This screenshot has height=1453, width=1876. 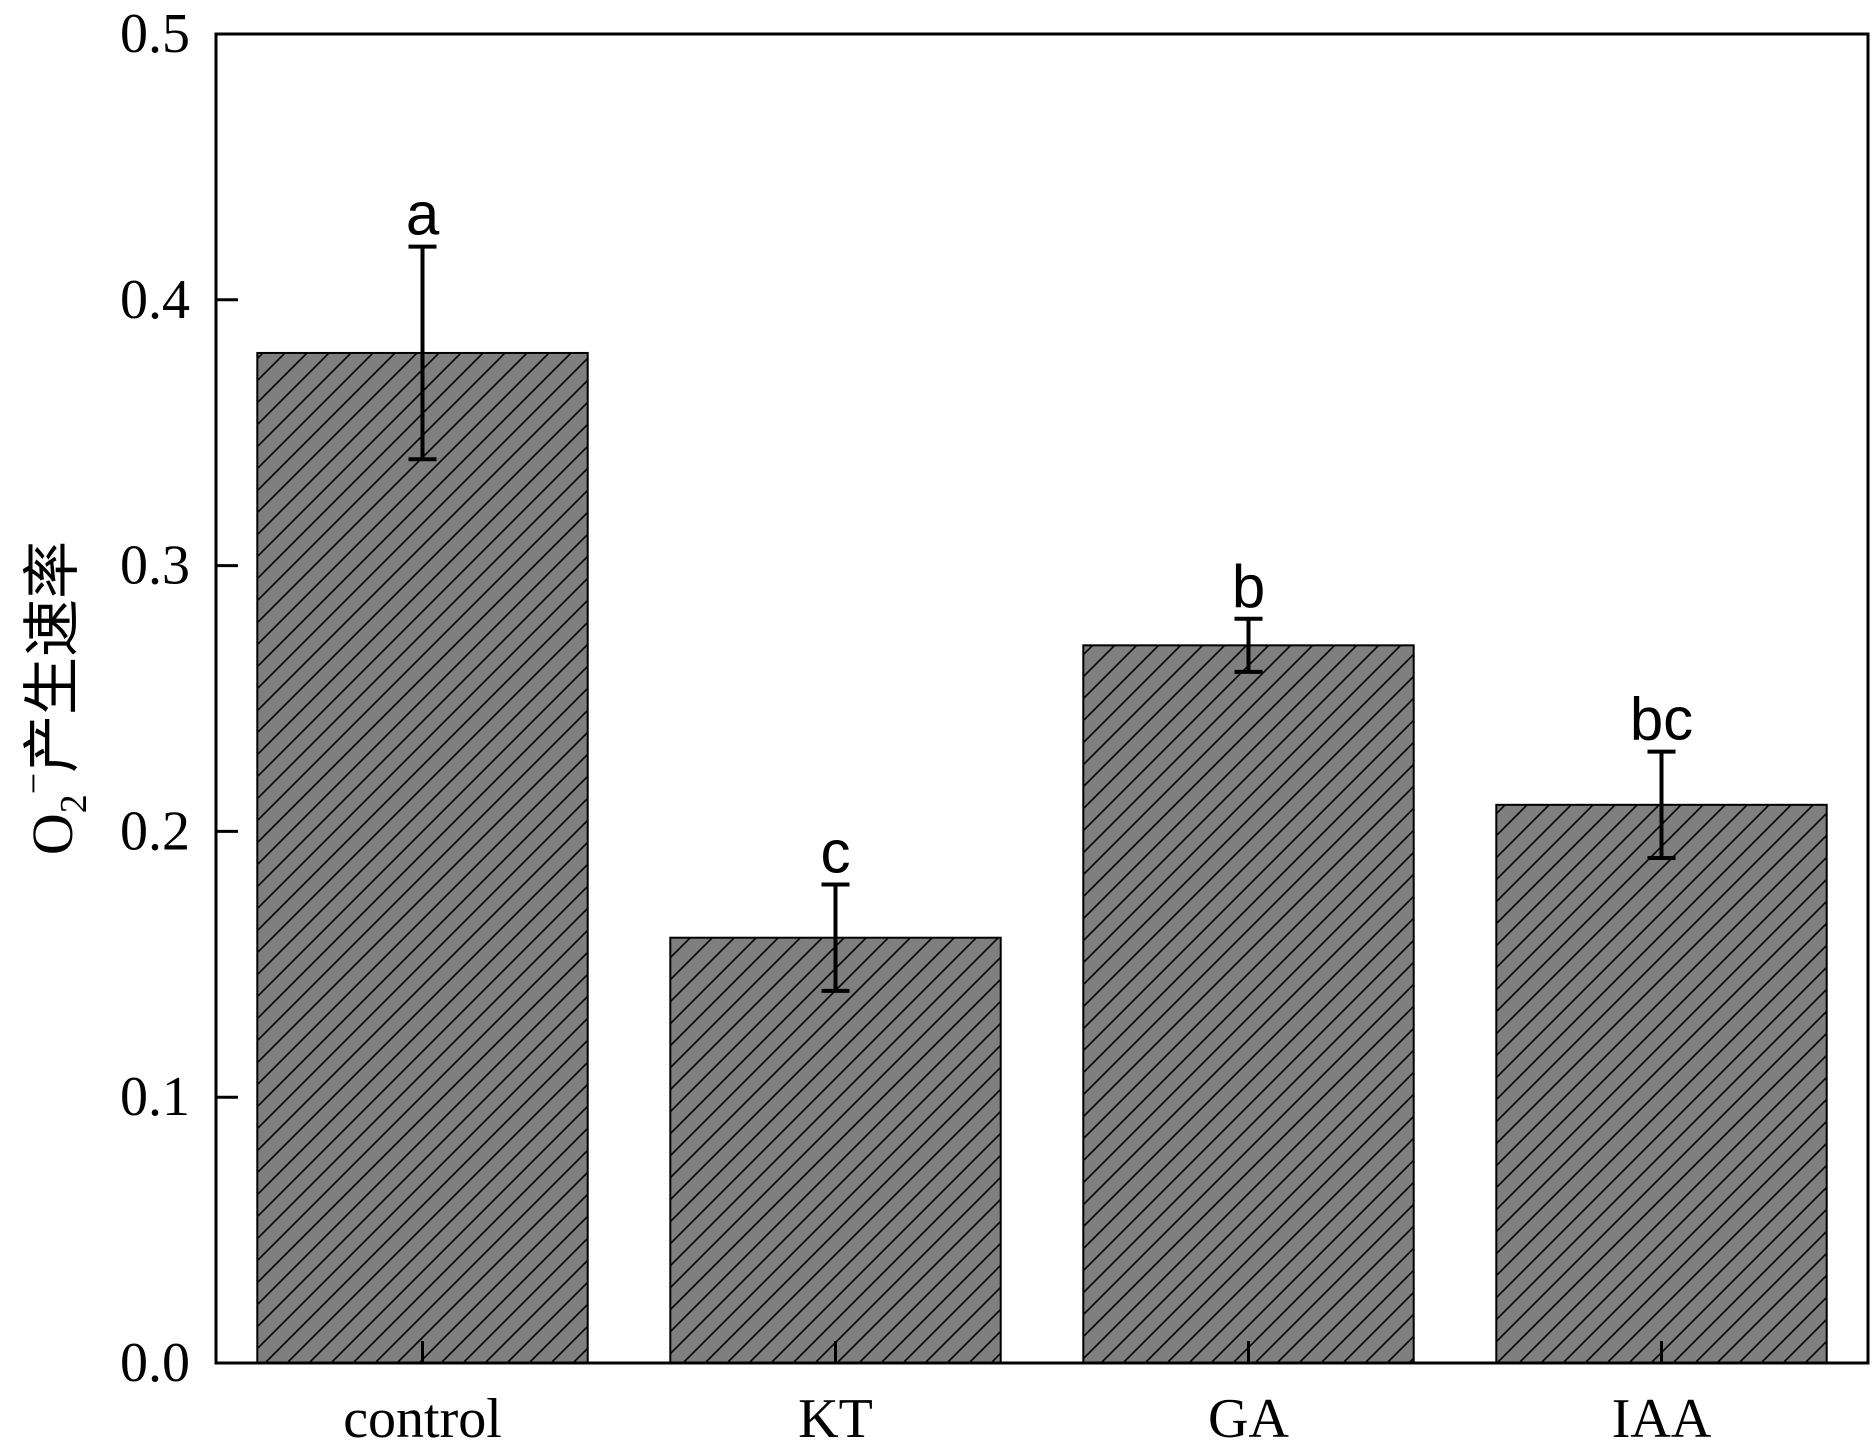 I want to click on error-bar-iaa, so click(x=1661, y=804).